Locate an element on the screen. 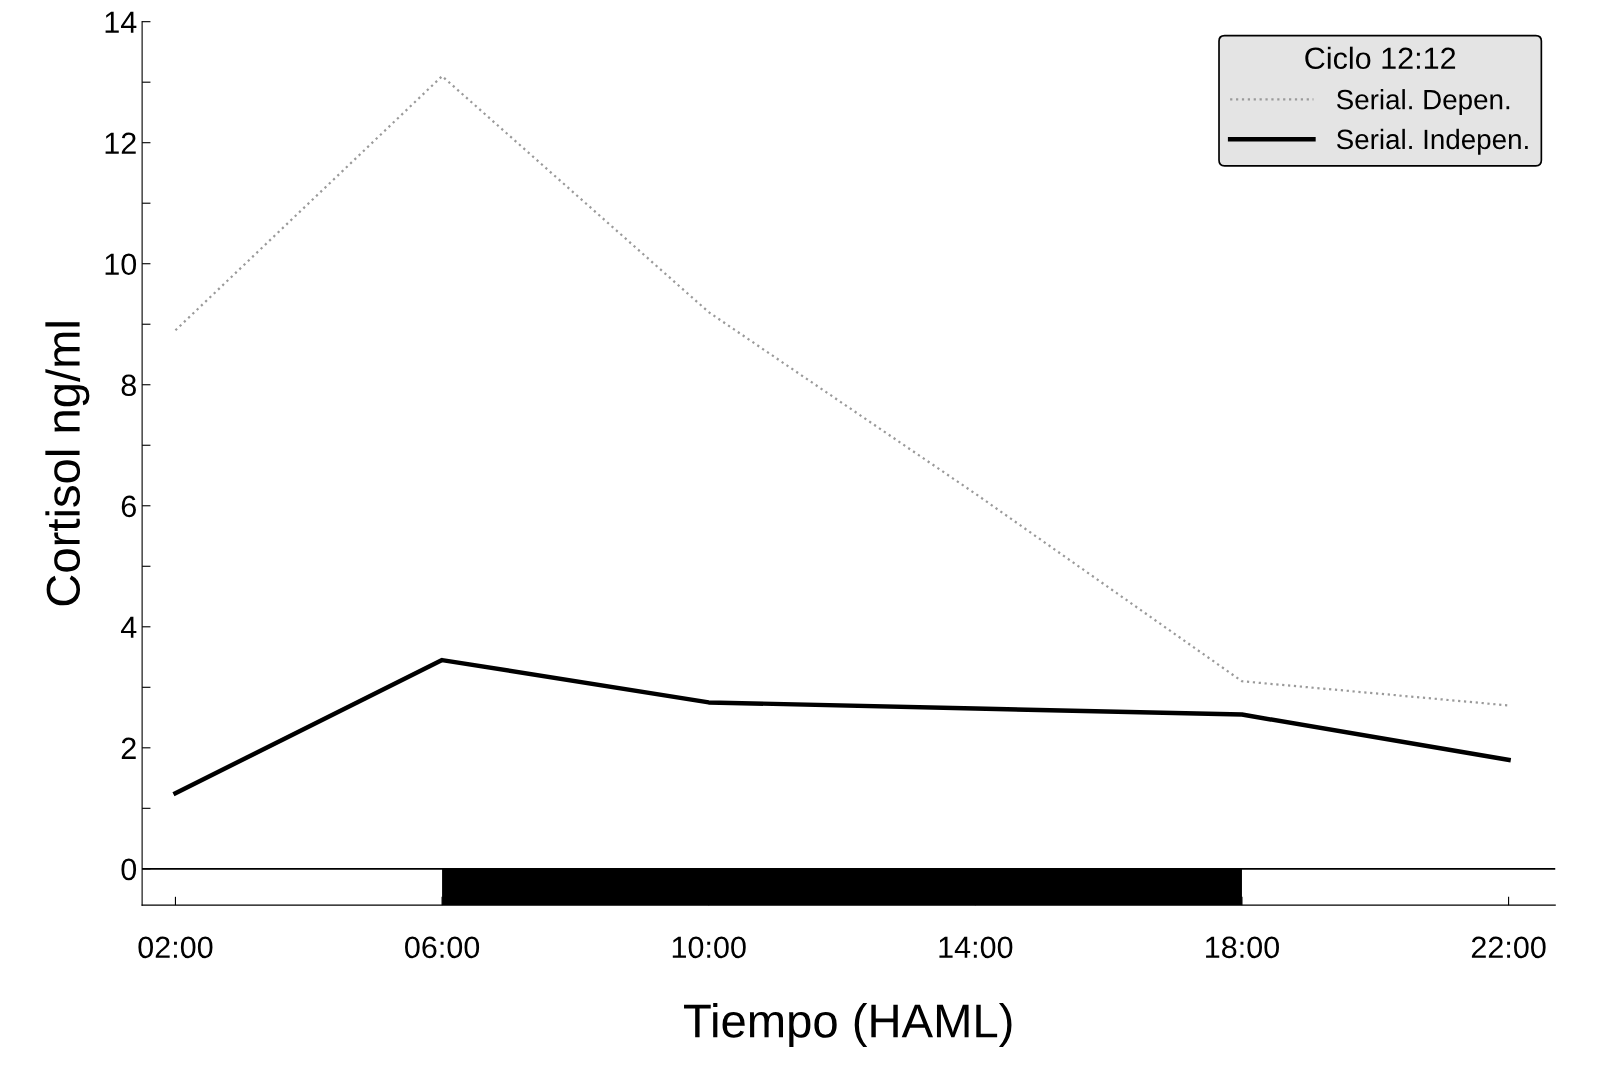  y-tick-label: 12 is located at coordinates (120, 143).